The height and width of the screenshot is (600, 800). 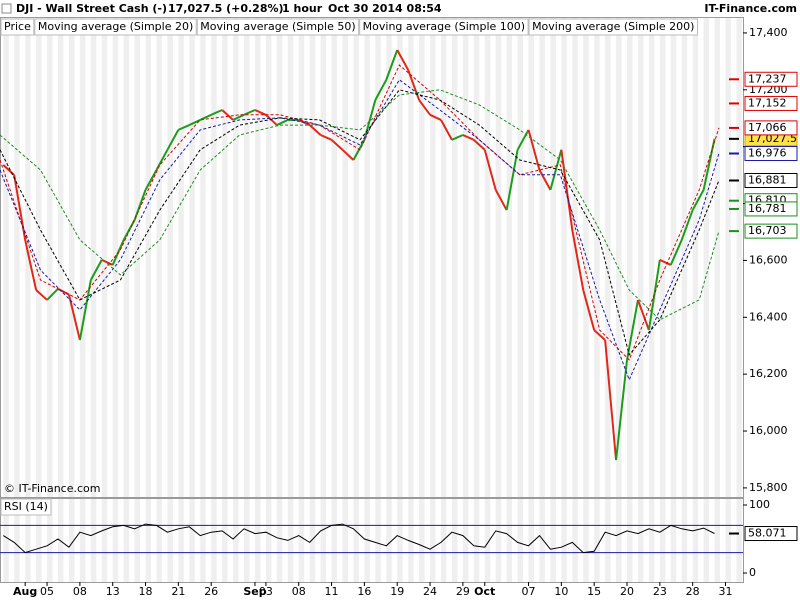 I want to click on legend-entry: Price, so click(x=17, y=26).